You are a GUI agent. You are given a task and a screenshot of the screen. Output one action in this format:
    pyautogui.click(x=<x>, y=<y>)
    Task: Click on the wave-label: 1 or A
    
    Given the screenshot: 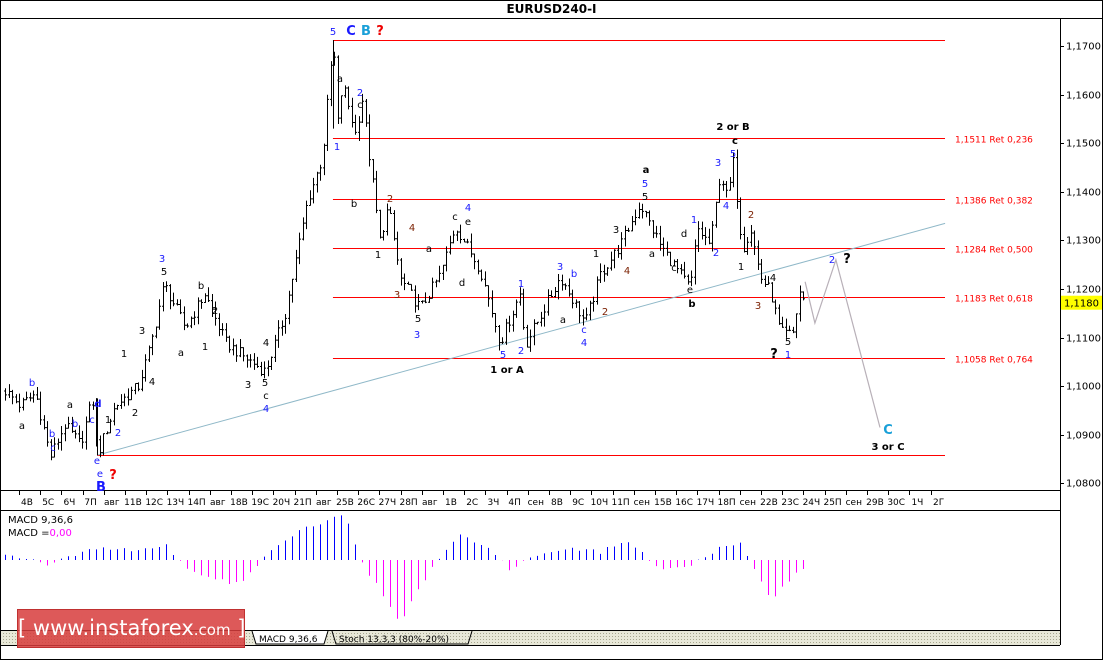 What is the action you would take?
    pyautogui.click(x=507, y=370)
    